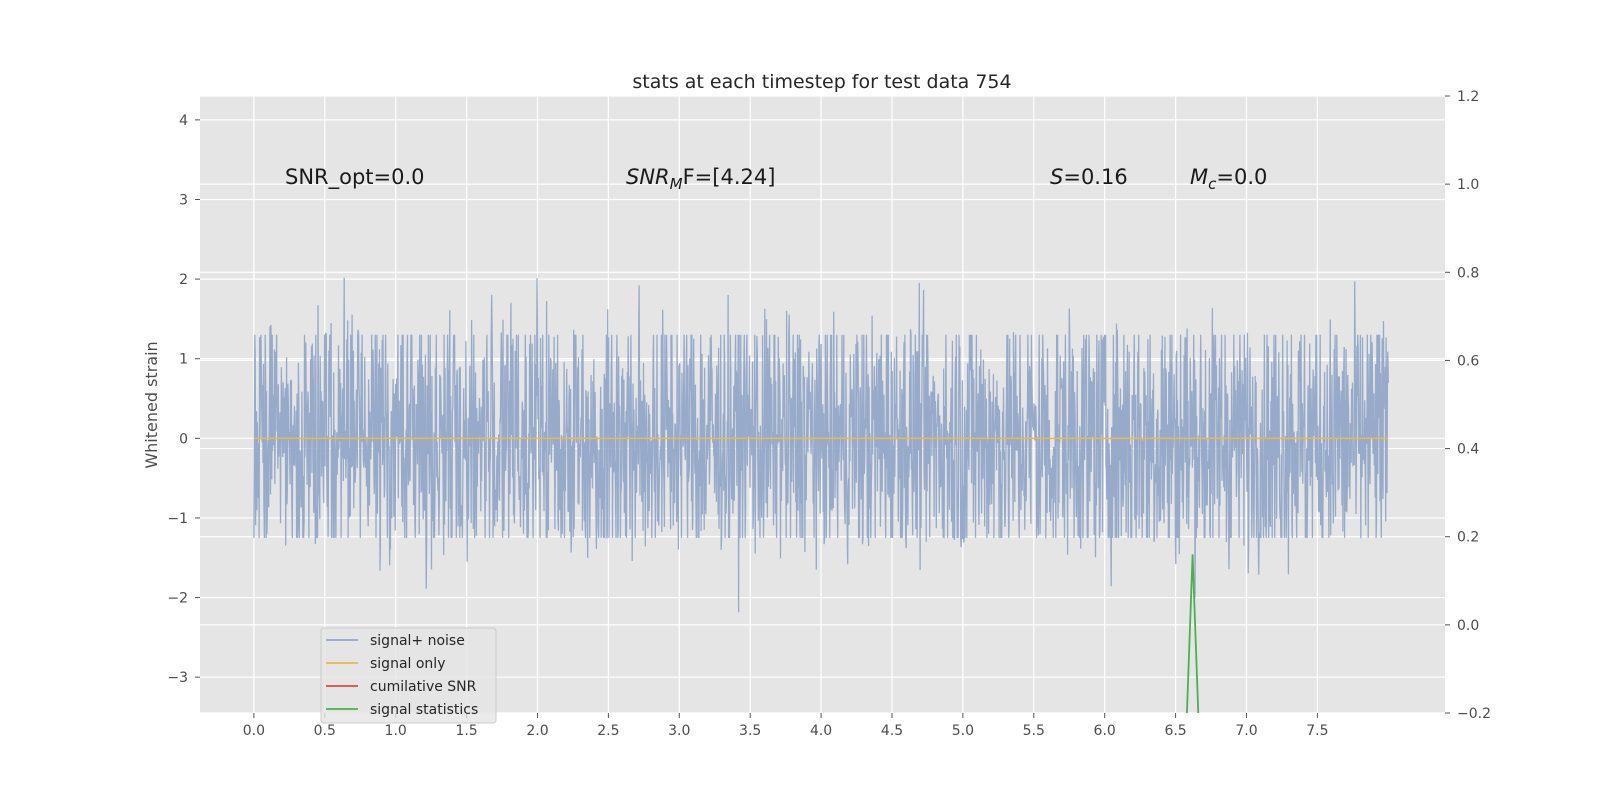  I want to click on x-tick-label: 4.5, so click(892, 731).